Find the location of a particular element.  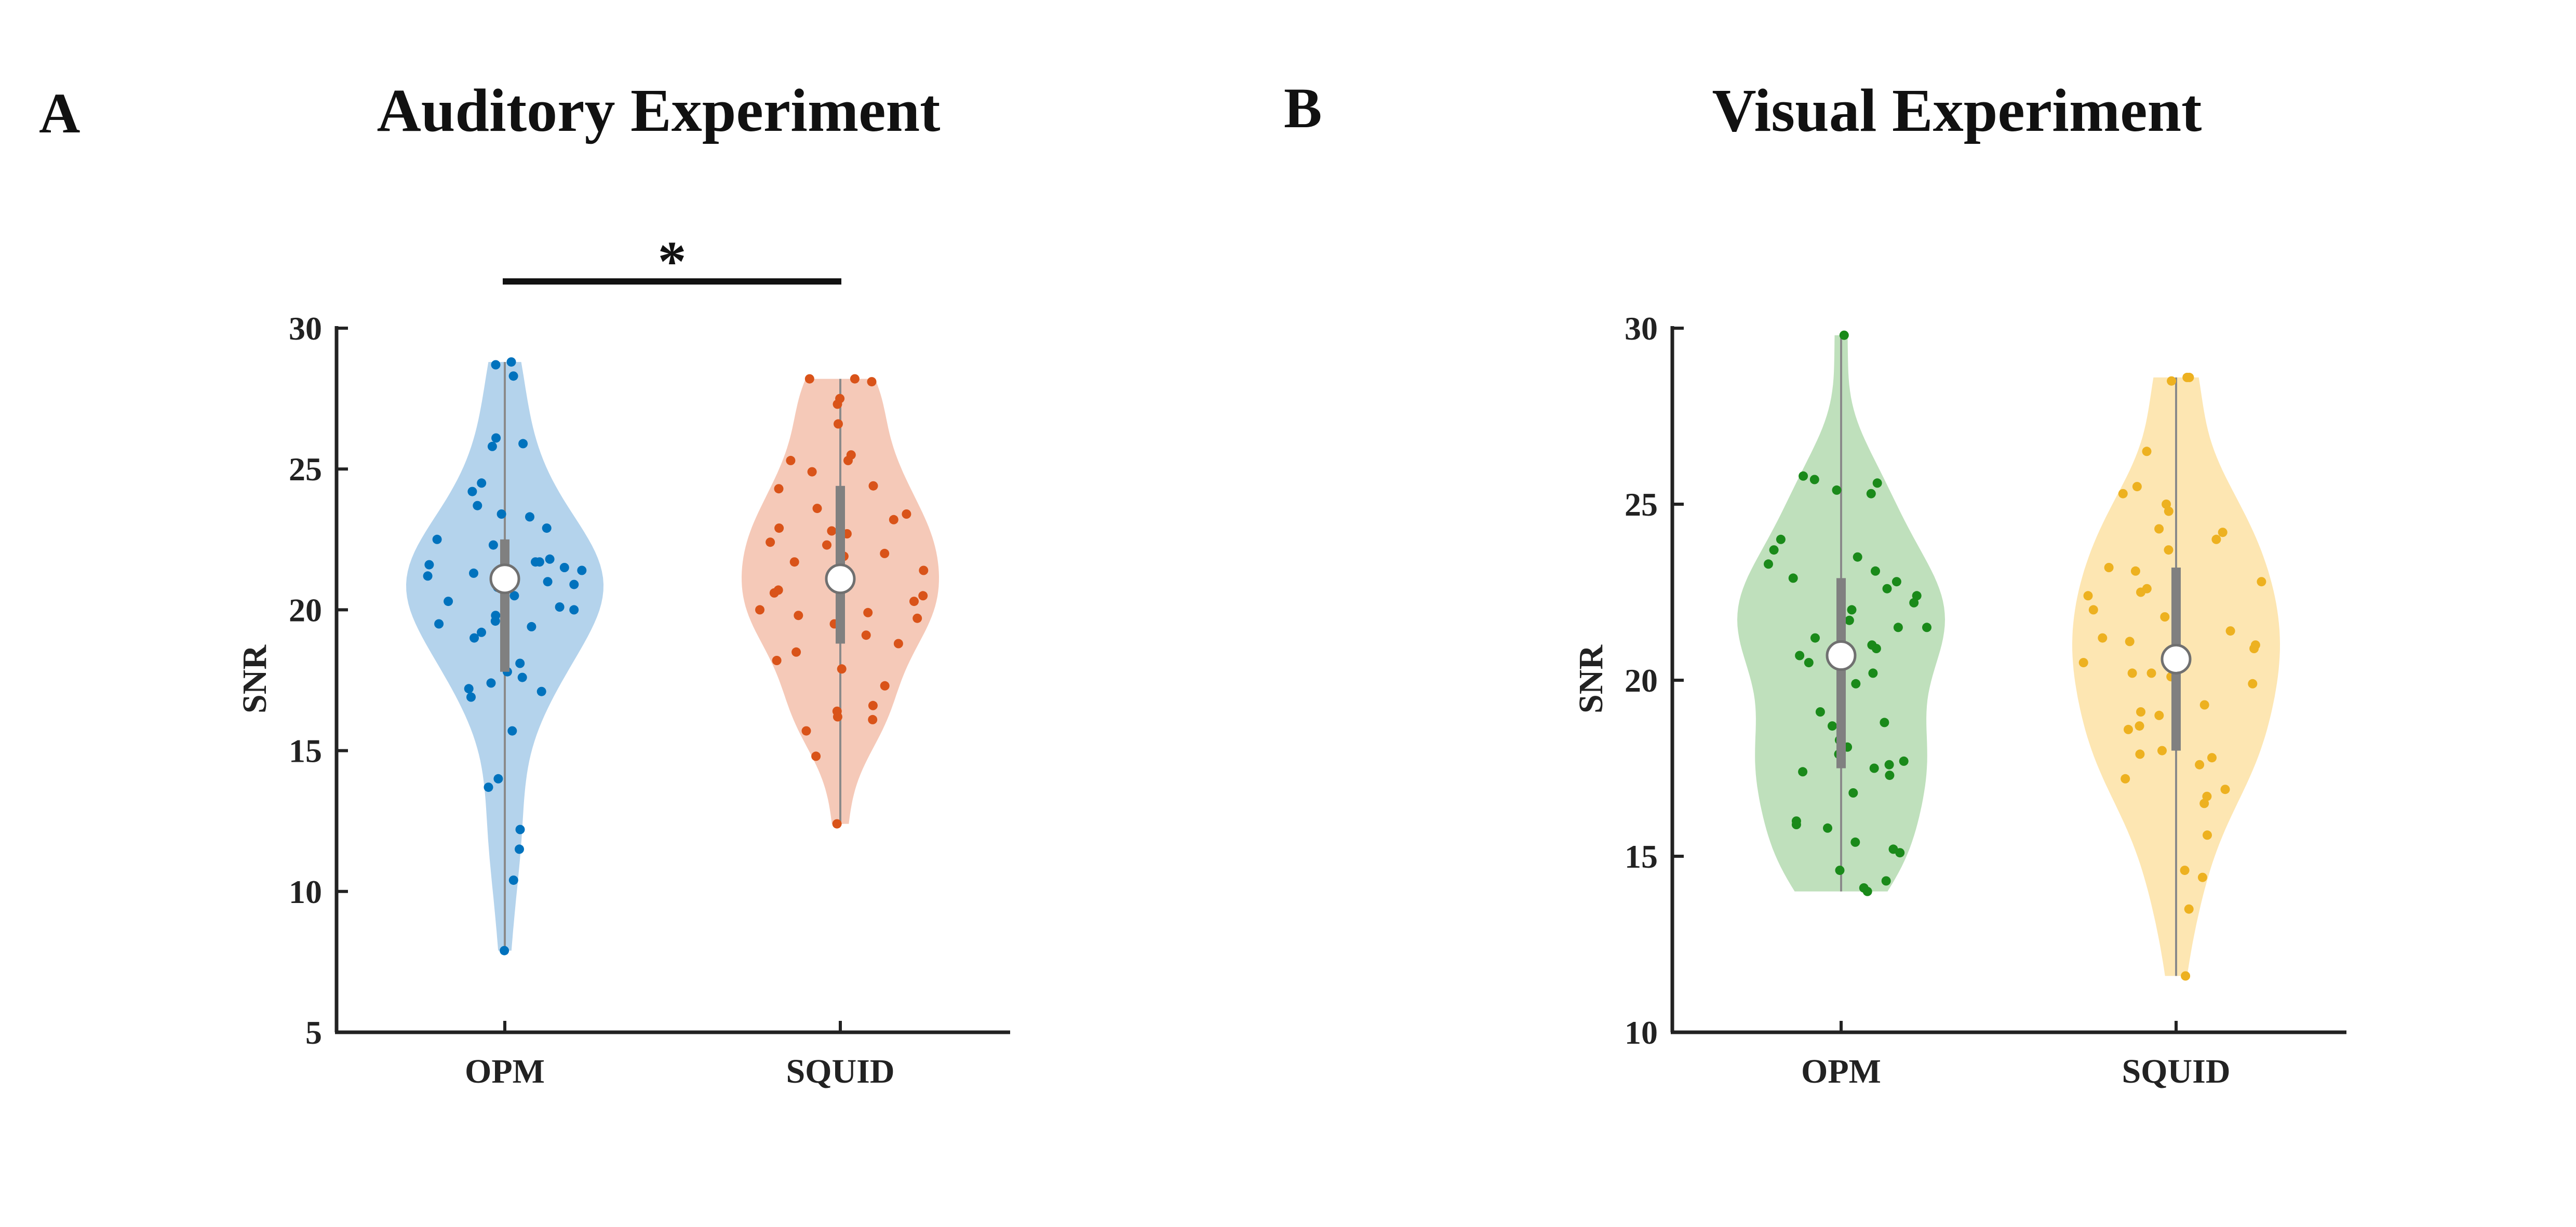

x-category-label-opm-a: OPM is located at coordinates (505, 1071).